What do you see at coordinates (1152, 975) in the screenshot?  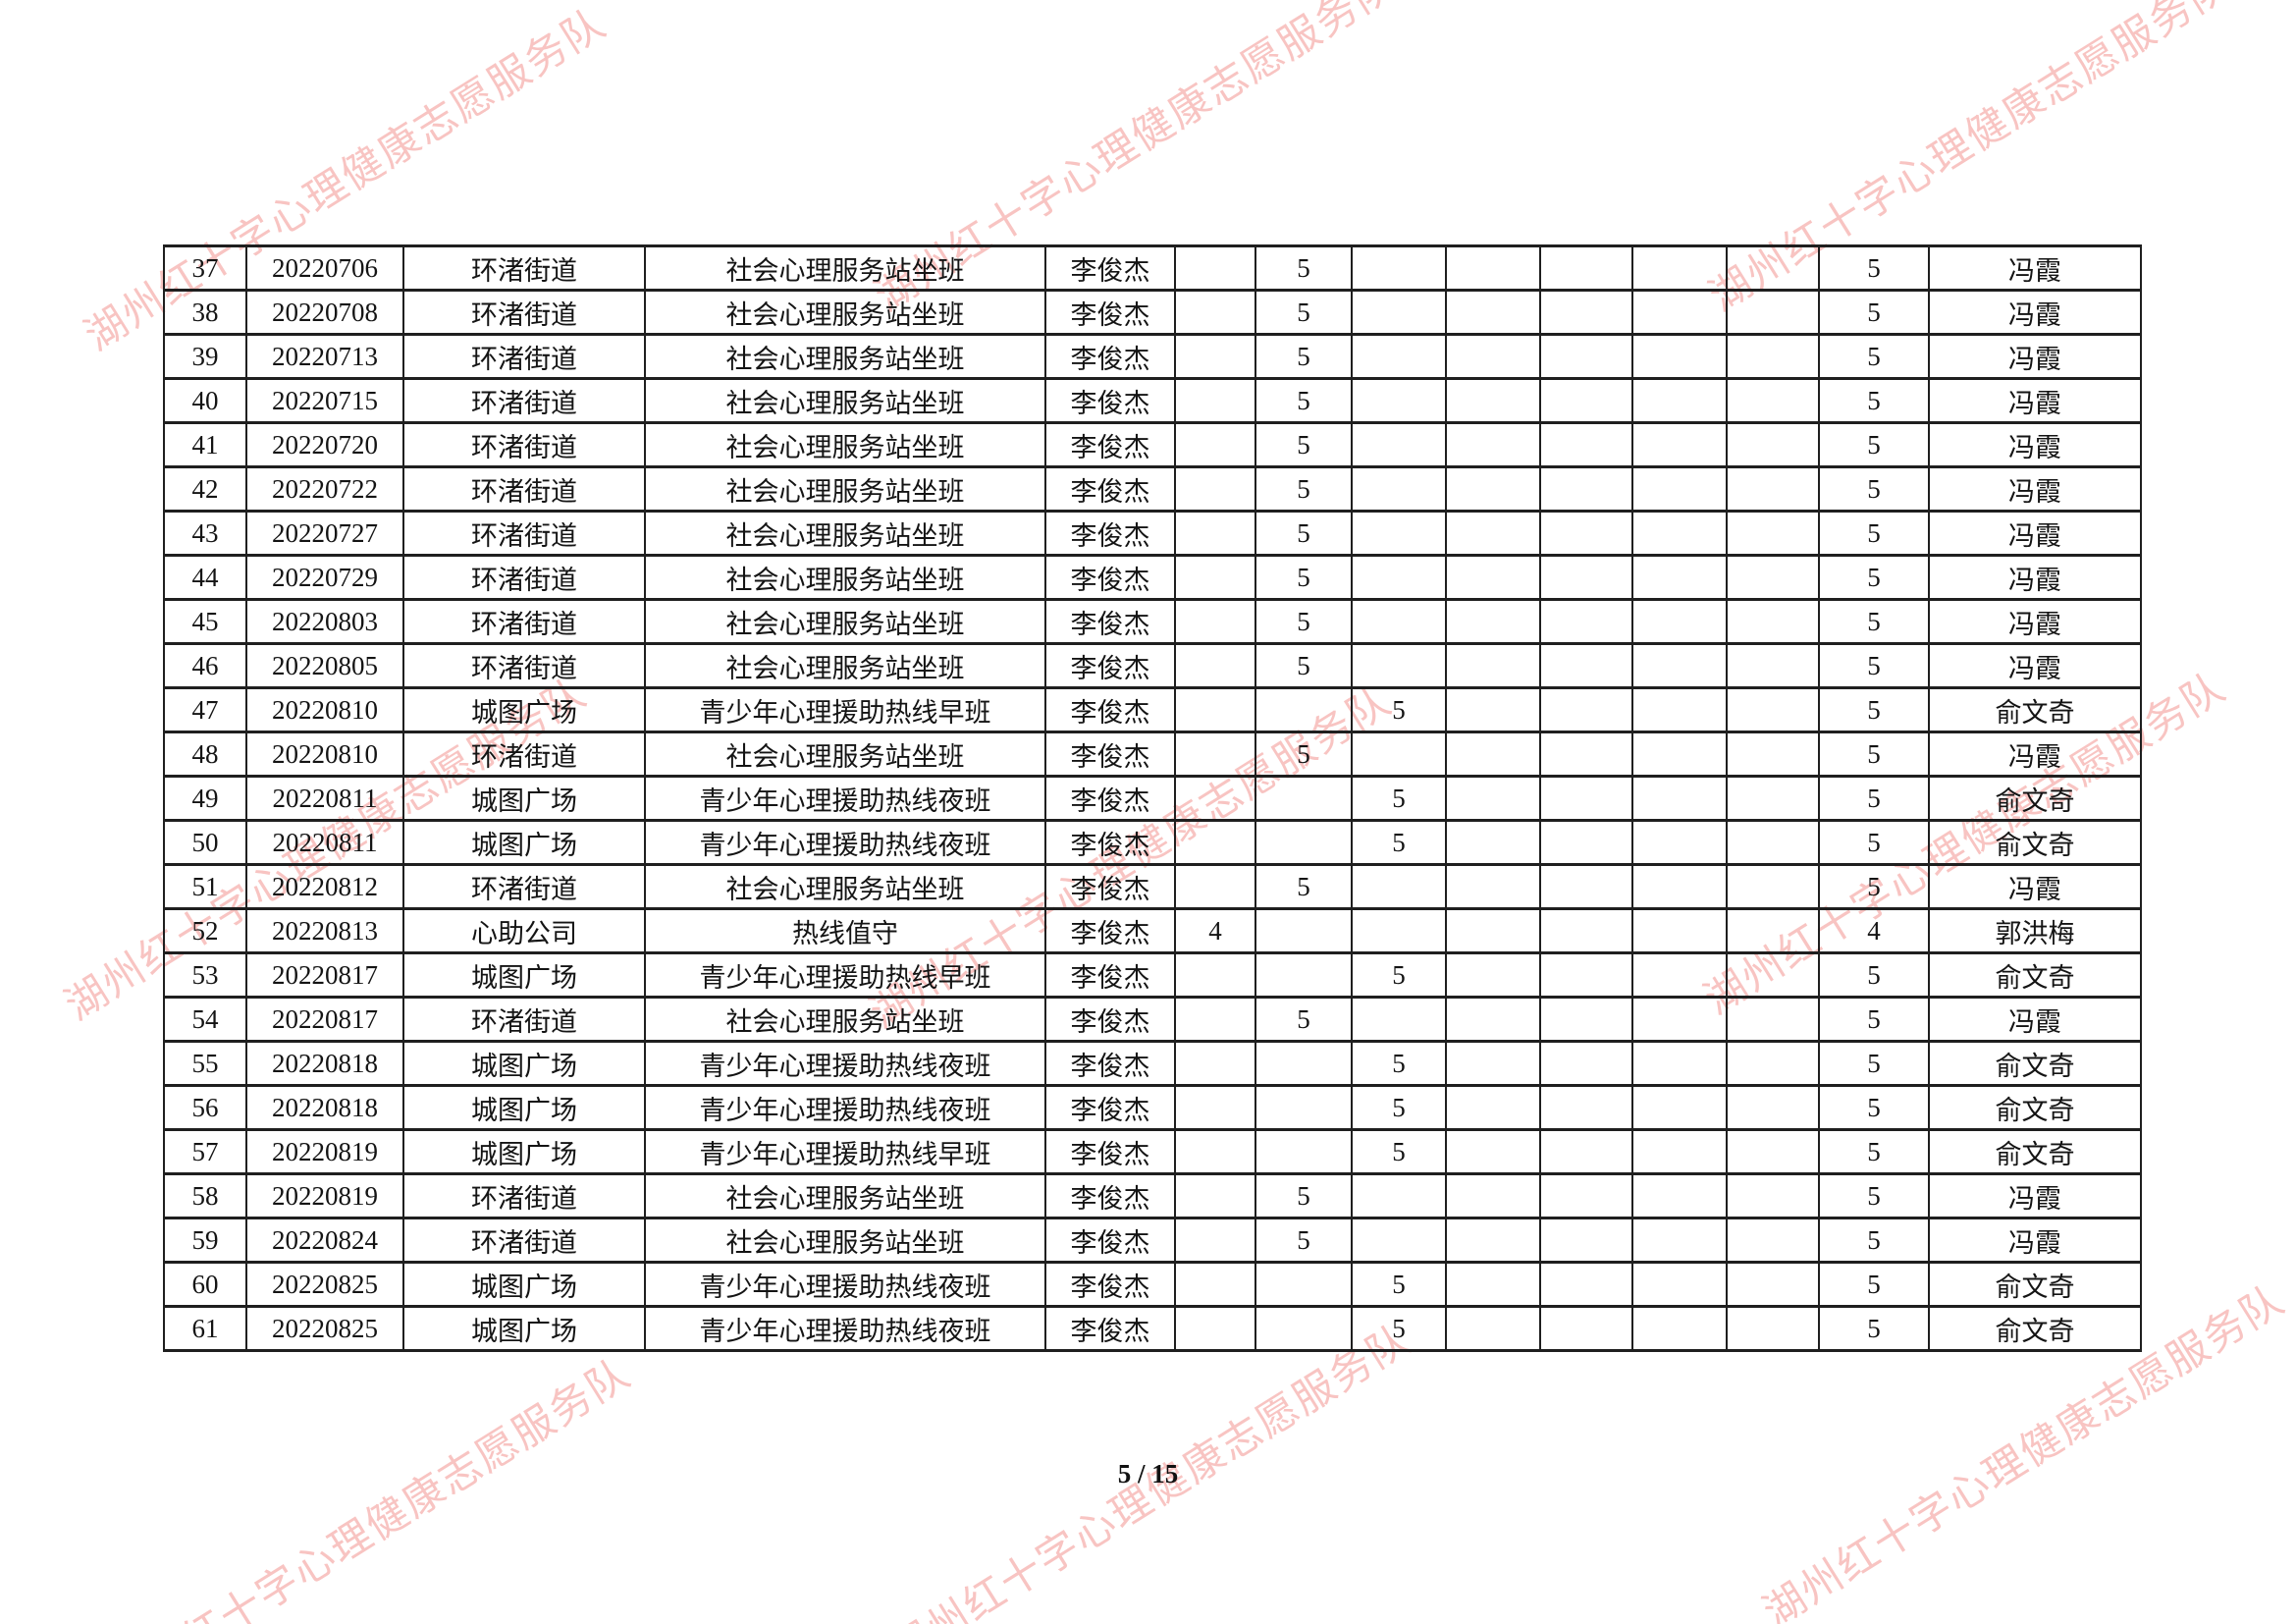 I see `table-row: 53 20220817 城图广场 青少年心理援助热线早班 李俊杰 5 5 俞文奇` at bounding box center [1152, 975].